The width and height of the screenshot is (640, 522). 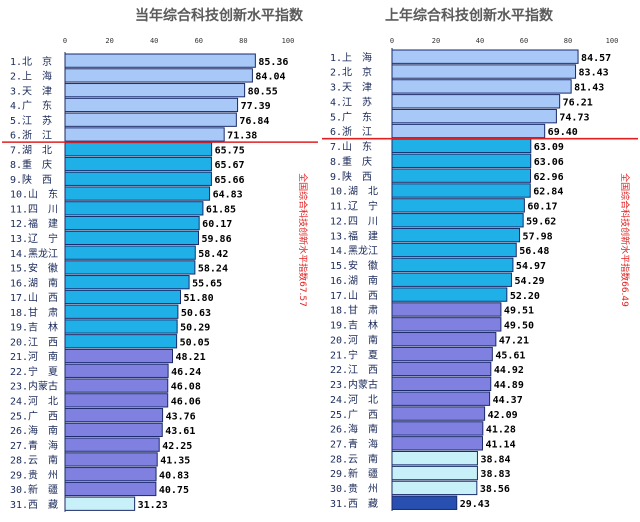 I want to click on value-label: 65.67, so click(x=229, y=165).